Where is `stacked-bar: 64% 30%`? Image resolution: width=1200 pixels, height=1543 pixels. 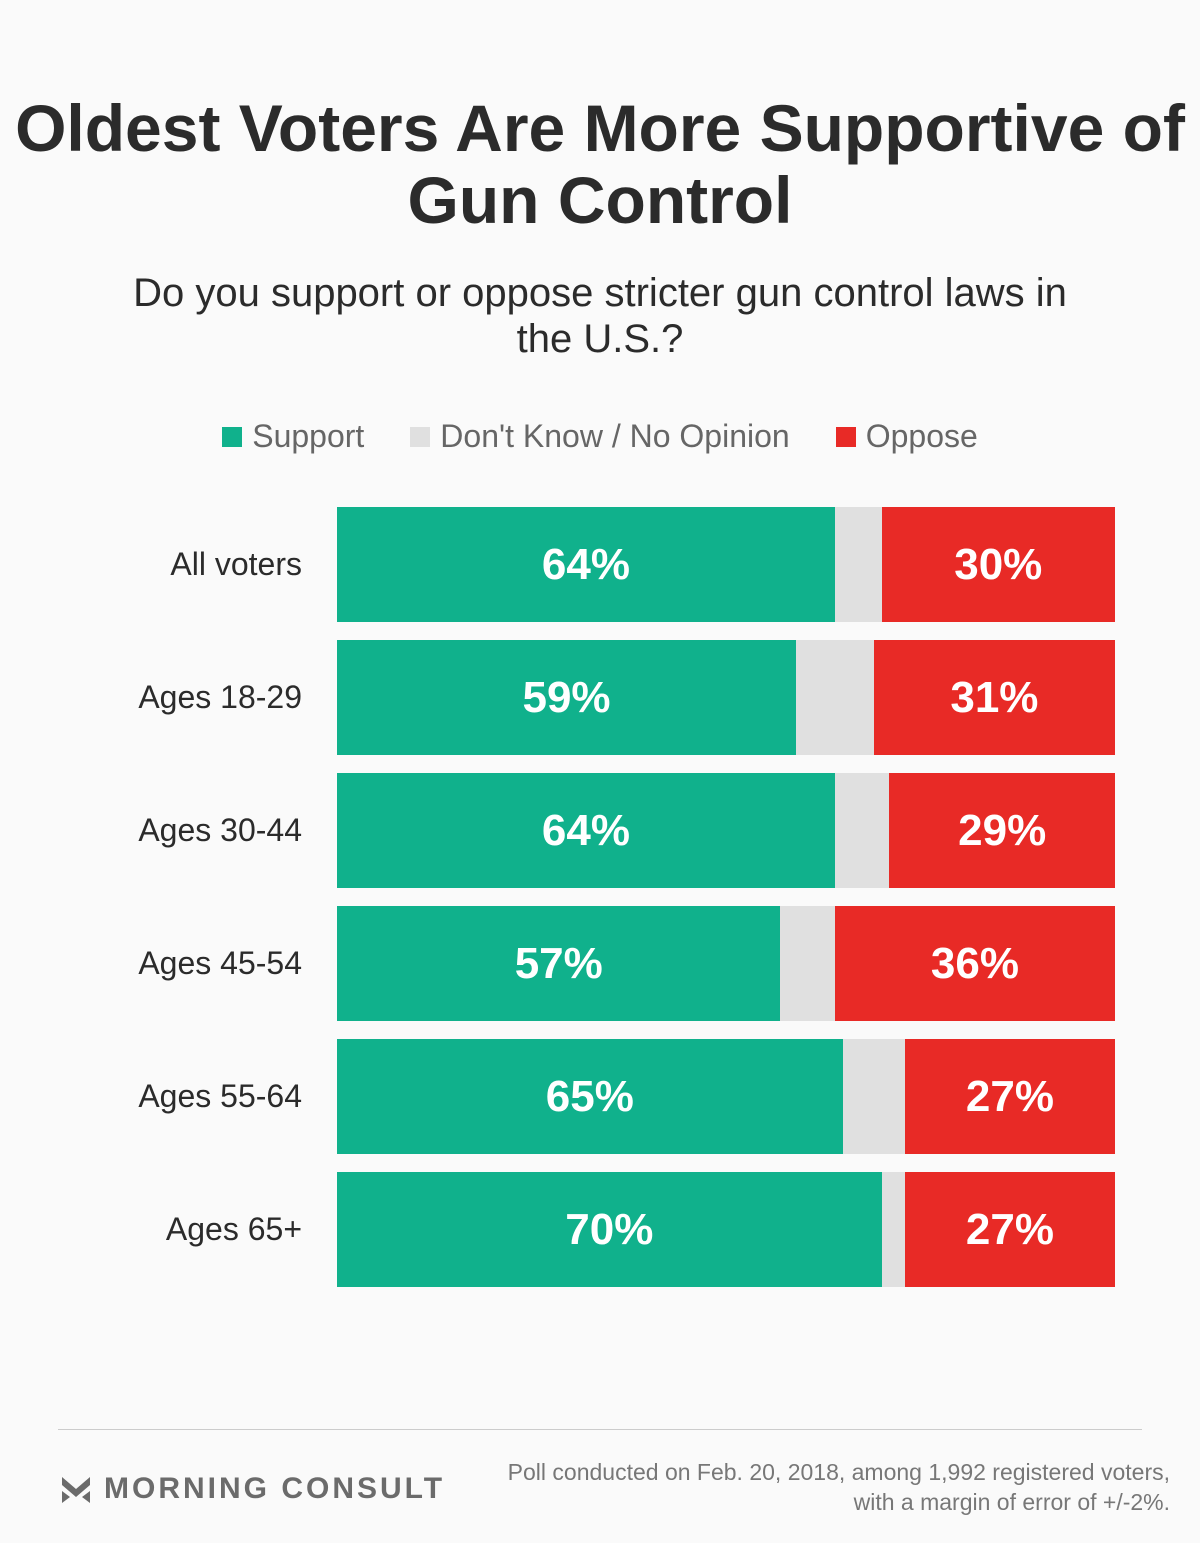
stacked-bar: 64% 30% is located at coordinates (726, 564).